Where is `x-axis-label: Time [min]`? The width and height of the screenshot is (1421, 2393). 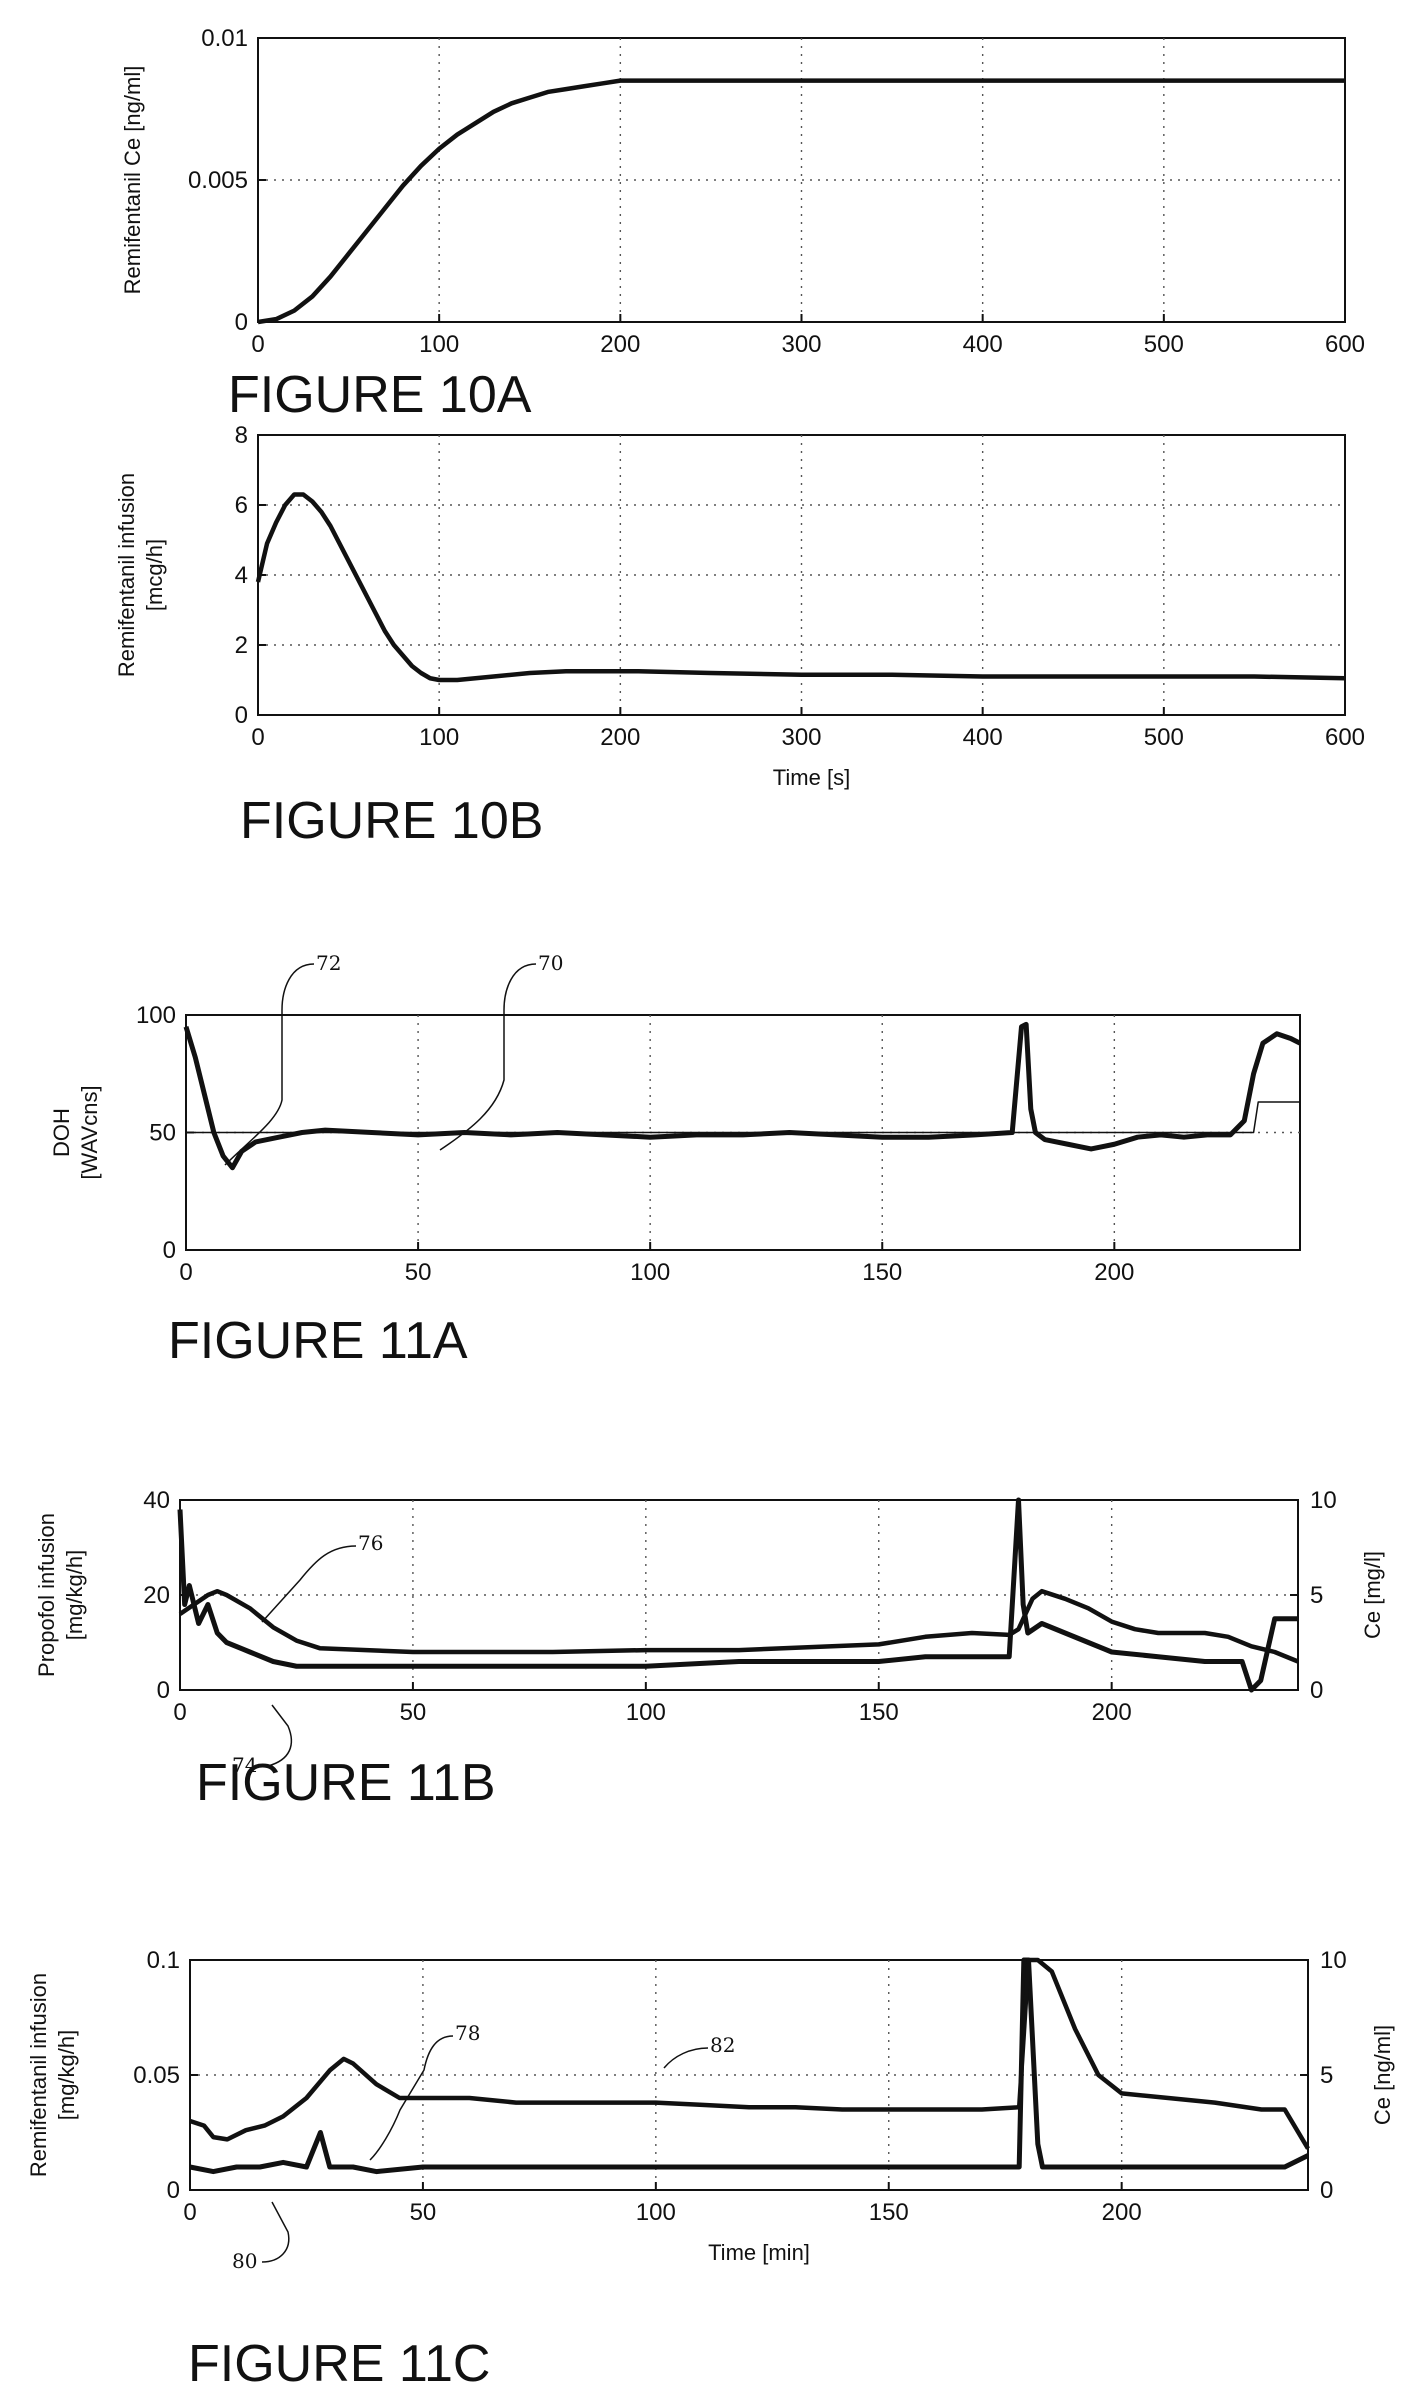 x-axis-label: Time [min] is located at coordinates (759, 2252).